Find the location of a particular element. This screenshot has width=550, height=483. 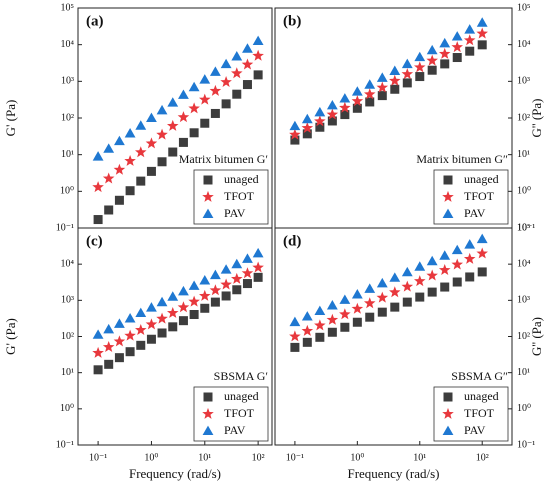

annotation: Matrix bitumen G″ is located at coordinates (462, 159).